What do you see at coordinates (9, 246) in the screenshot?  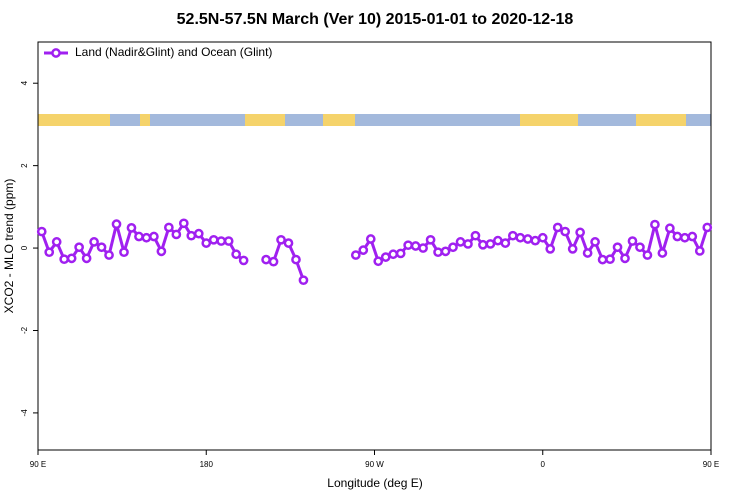 I see `y-axis-label: XCO2 - MLO trend (ppm)` at bounding box center [9, 246].